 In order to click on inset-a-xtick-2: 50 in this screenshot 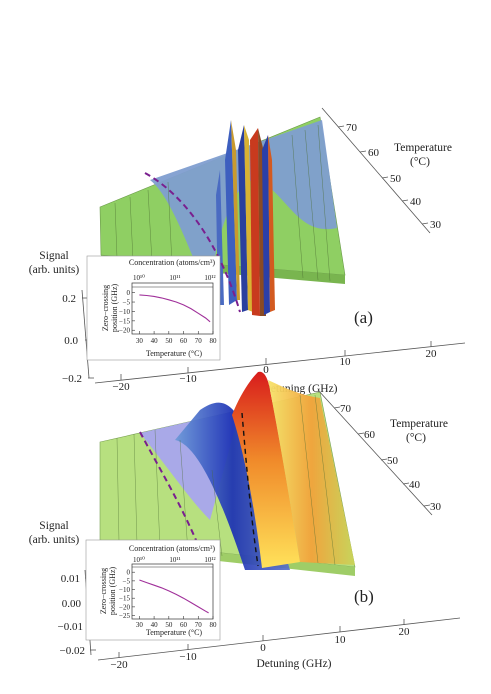, I will do `click(169, 341)`.